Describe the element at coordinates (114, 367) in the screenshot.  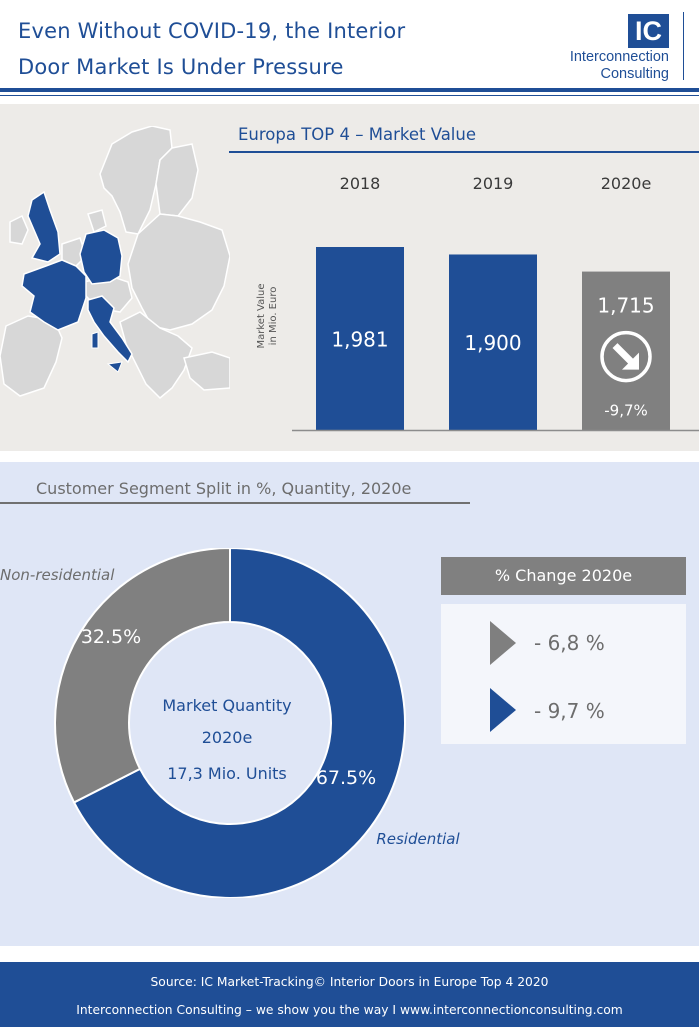
I see `map-sicily` at that location.